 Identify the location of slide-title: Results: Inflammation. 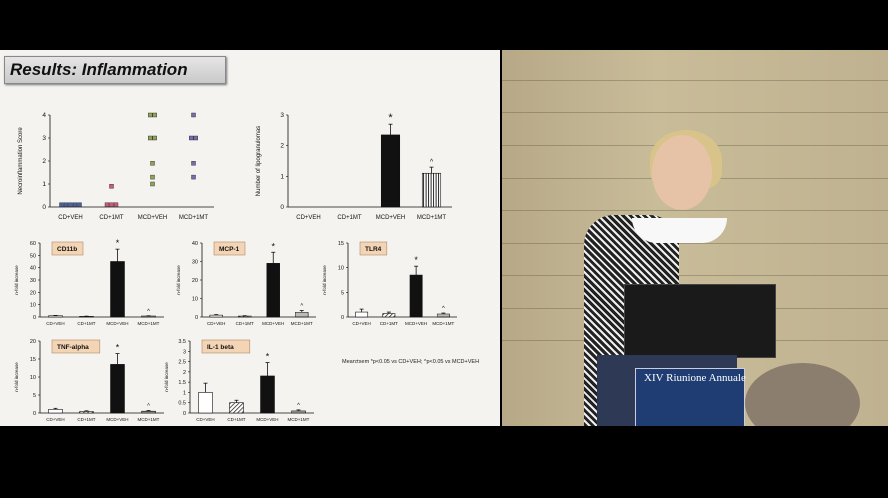
(99, 69).